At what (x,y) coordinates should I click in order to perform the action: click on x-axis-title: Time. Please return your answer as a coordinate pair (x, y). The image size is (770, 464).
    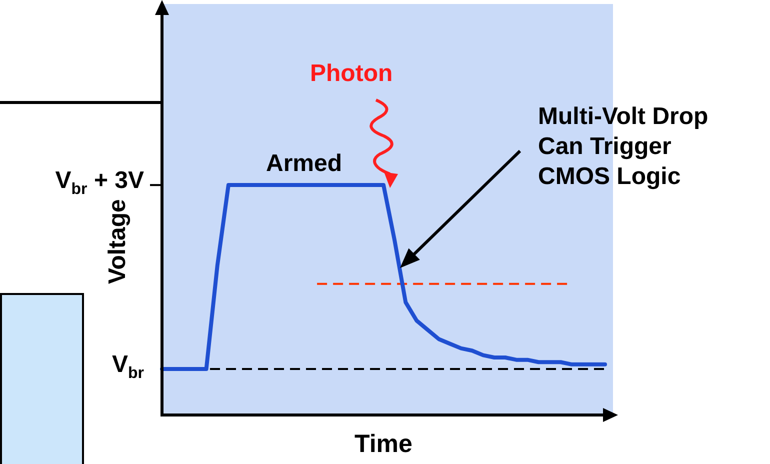
    Looking at the image, I should click on (383, 444).